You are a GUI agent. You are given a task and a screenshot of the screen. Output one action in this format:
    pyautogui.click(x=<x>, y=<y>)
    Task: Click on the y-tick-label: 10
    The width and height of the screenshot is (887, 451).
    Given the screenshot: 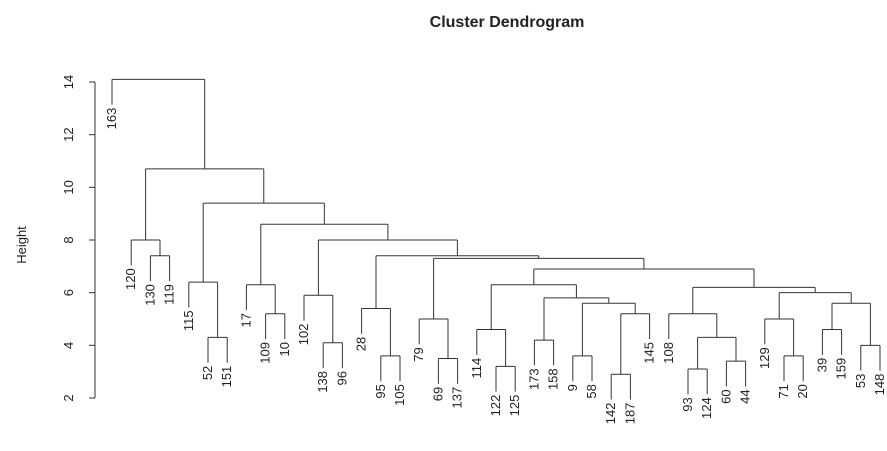 What is the action you would take?
    pyautogui.click(x=68, y=187)
    